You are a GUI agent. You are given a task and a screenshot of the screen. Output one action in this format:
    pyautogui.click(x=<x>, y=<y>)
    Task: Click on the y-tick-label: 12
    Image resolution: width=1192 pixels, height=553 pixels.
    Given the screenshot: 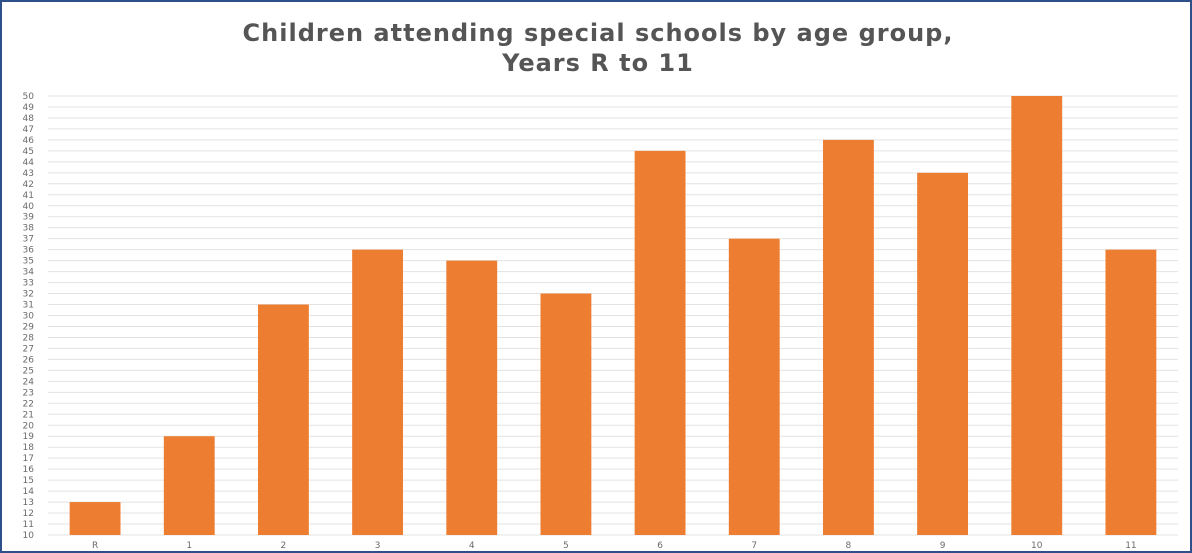 What is the action you would take?
    pyautogui.click(x=28, y=514)
    